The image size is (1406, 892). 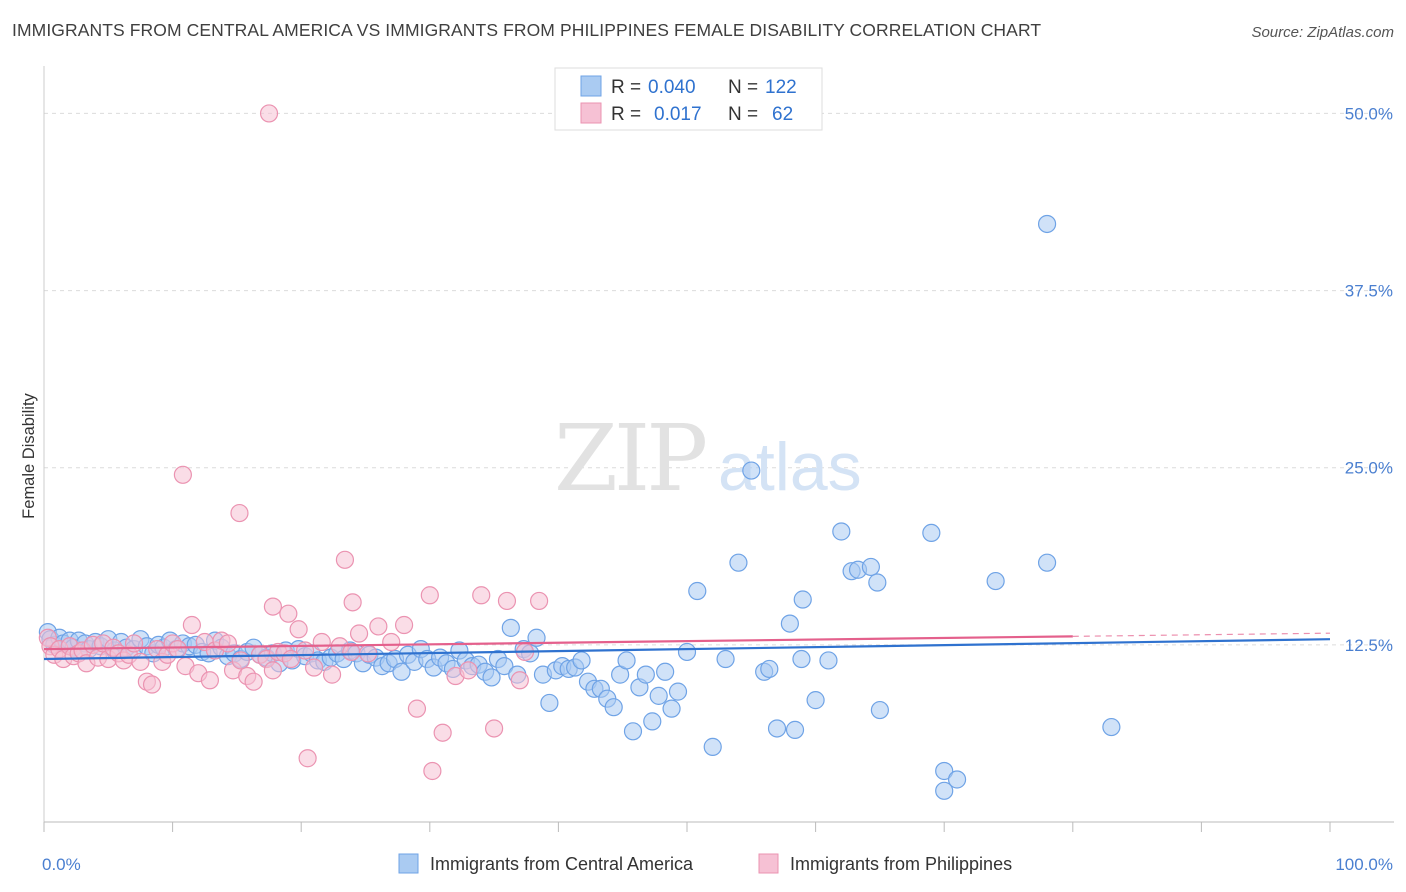 I want to click on stats-r-label: R =, so click(x=626, y=87).